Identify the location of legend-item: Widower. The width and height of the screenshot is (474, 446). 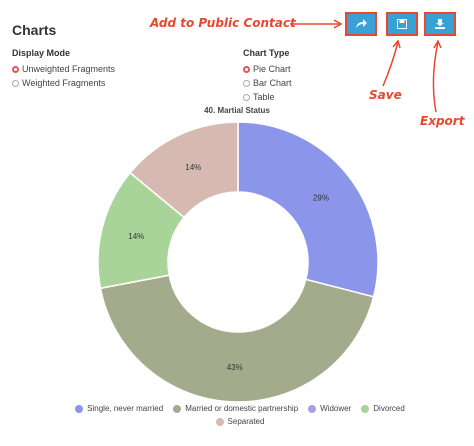
(329, 408).